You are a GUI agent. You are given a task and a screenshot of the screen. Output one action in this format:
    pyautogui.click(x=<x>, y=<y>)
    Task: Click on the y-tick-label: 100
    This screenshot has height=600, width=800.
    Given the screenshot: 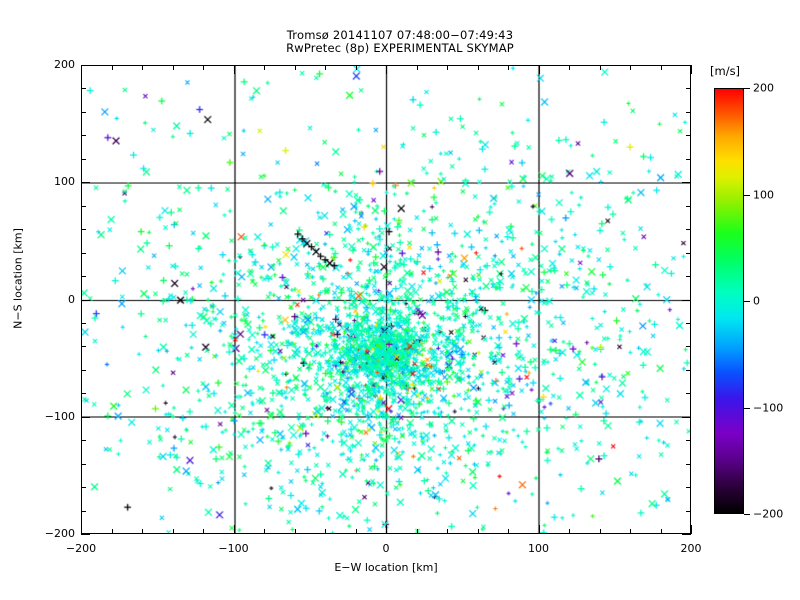 What is the action you would take?
    pyautogui.click(x=64, y=182)
    